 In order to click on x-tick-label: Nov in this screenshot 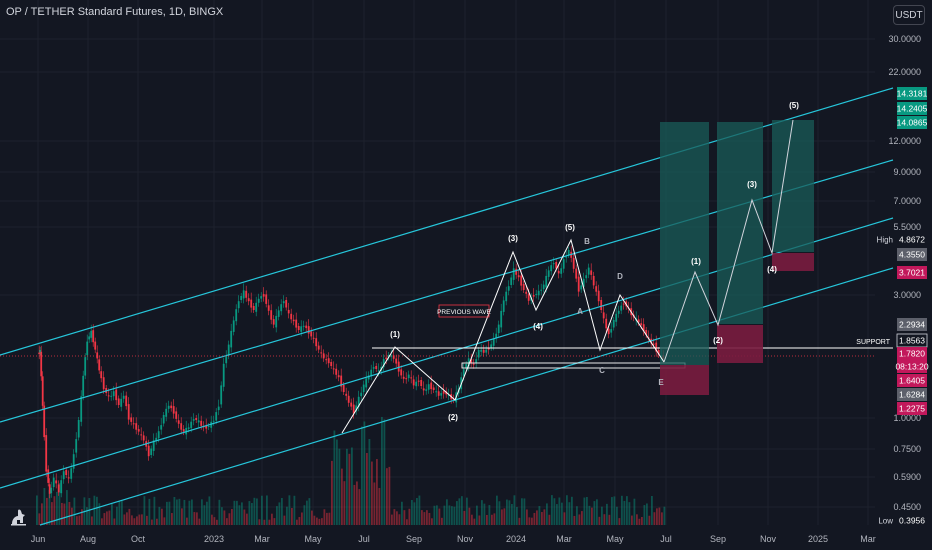, I will do `click(768, 539)`.